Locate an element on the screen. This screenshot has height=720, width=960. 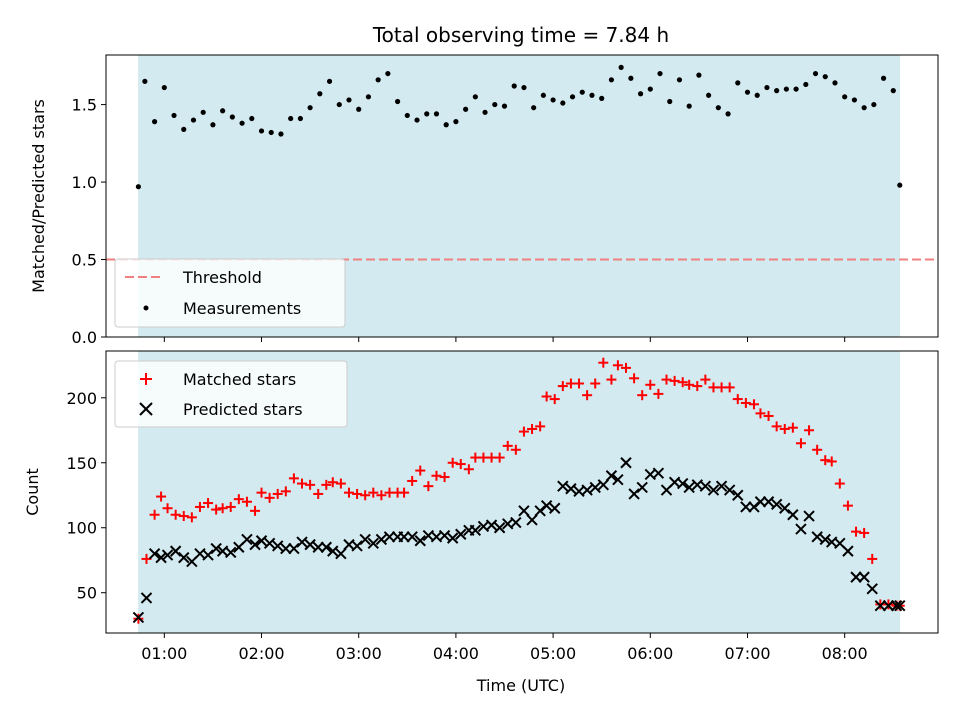
x-tick-label: 07:00 is located at coordinates (747, 653).